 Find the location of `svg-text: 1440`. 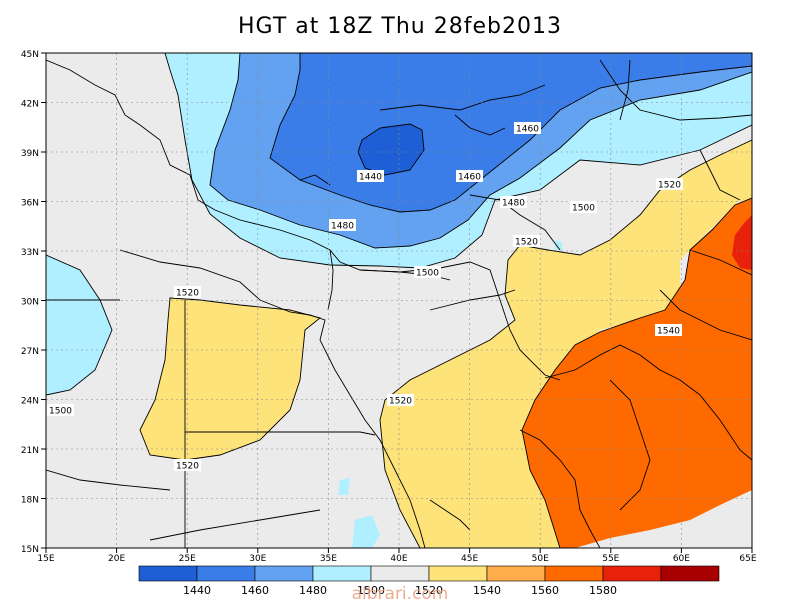

svg-text: 1440 is located at coordinates (370, 178).